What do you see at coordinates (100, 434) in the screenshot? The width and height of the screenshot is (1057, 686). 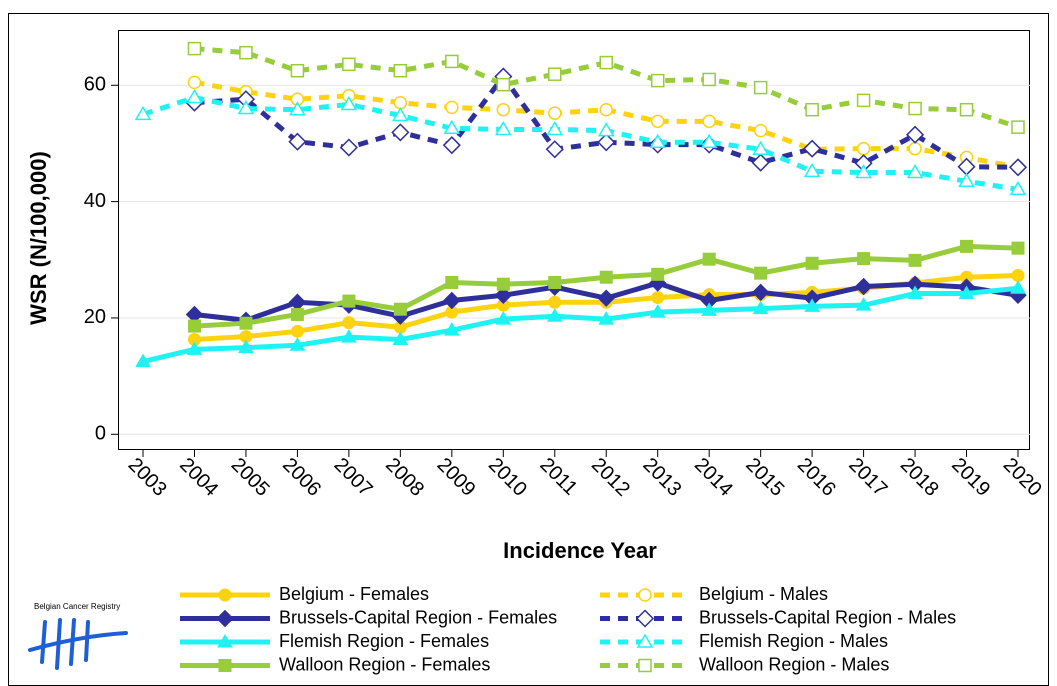 I see `y-tick-label: 0` at bounding box center [100, 434].